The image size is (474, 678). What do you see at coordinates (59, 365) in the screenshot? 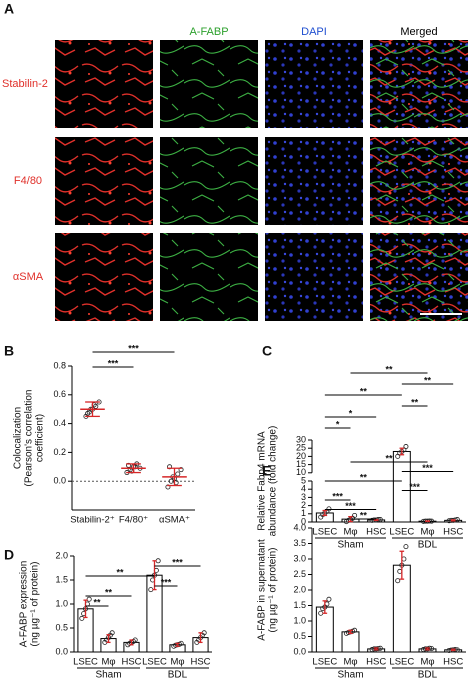
I see `y-tick-label: 0.8` at bounding box center [59, 365].